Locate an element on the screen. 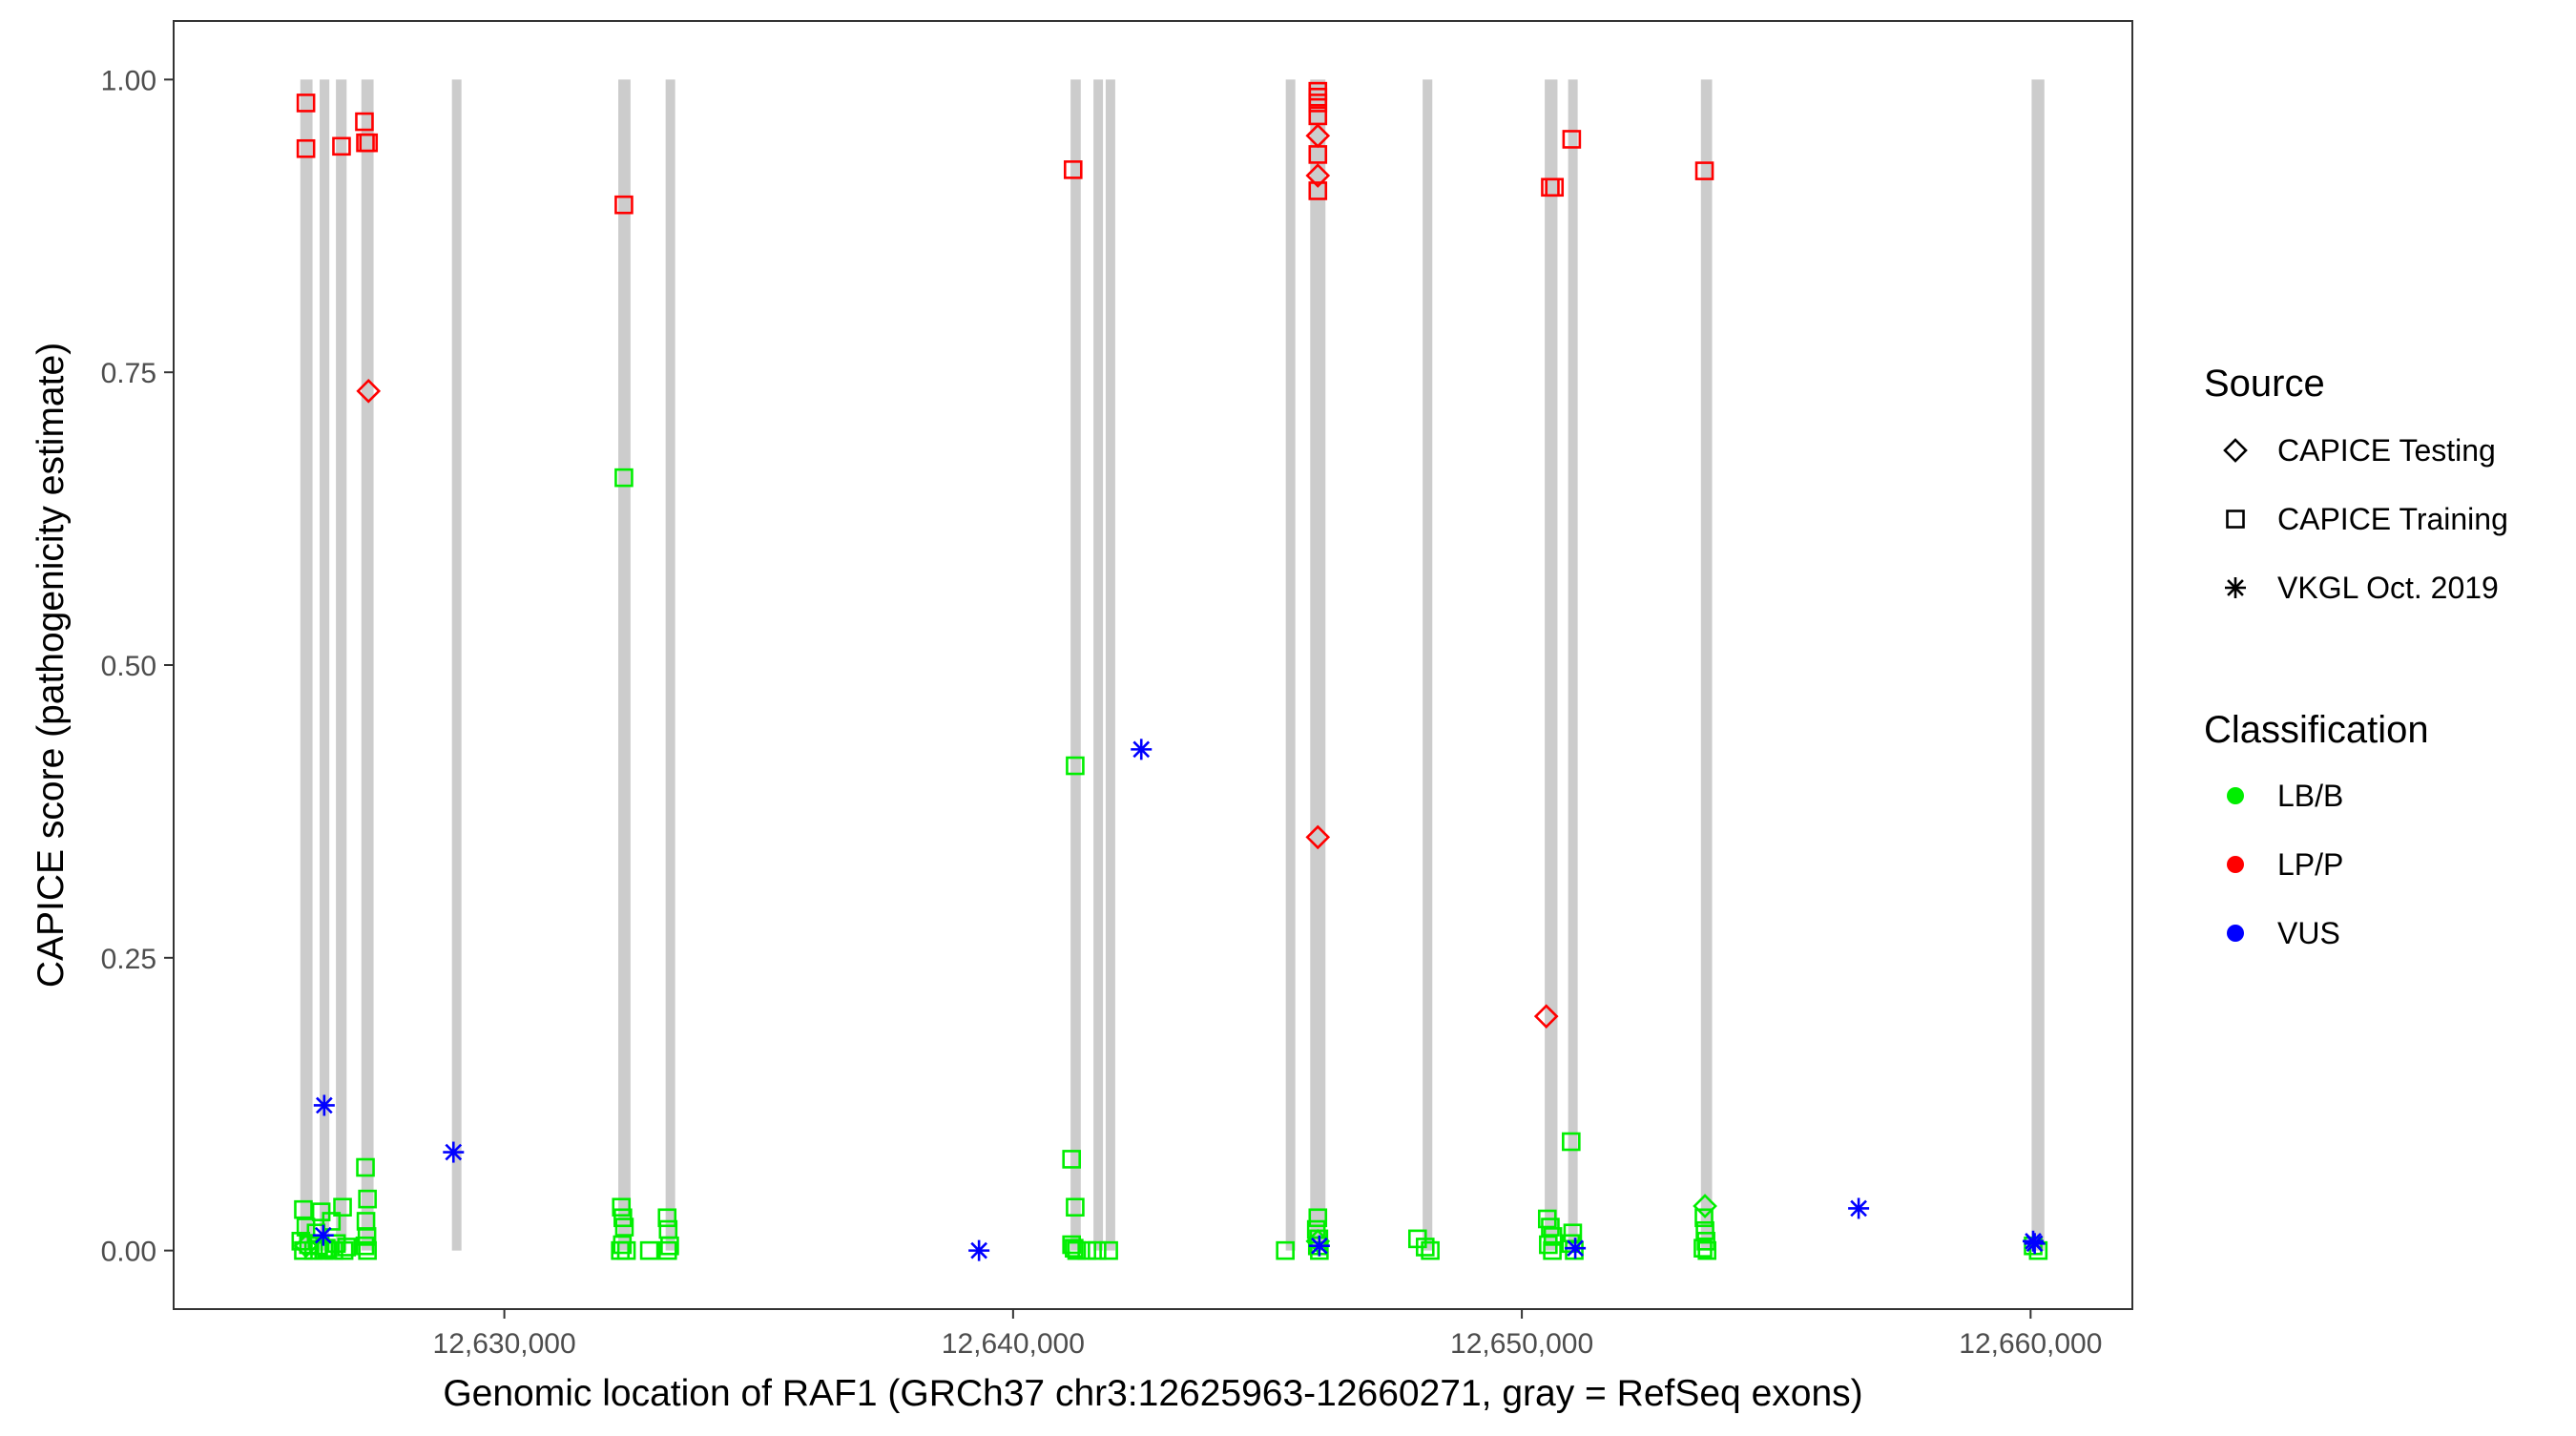 This screenshot has height=1436, width=2576. x-axis: 12,630,000 12,640,000 12,650,000 12,660,000 is located at coordinates (1267, 1334).